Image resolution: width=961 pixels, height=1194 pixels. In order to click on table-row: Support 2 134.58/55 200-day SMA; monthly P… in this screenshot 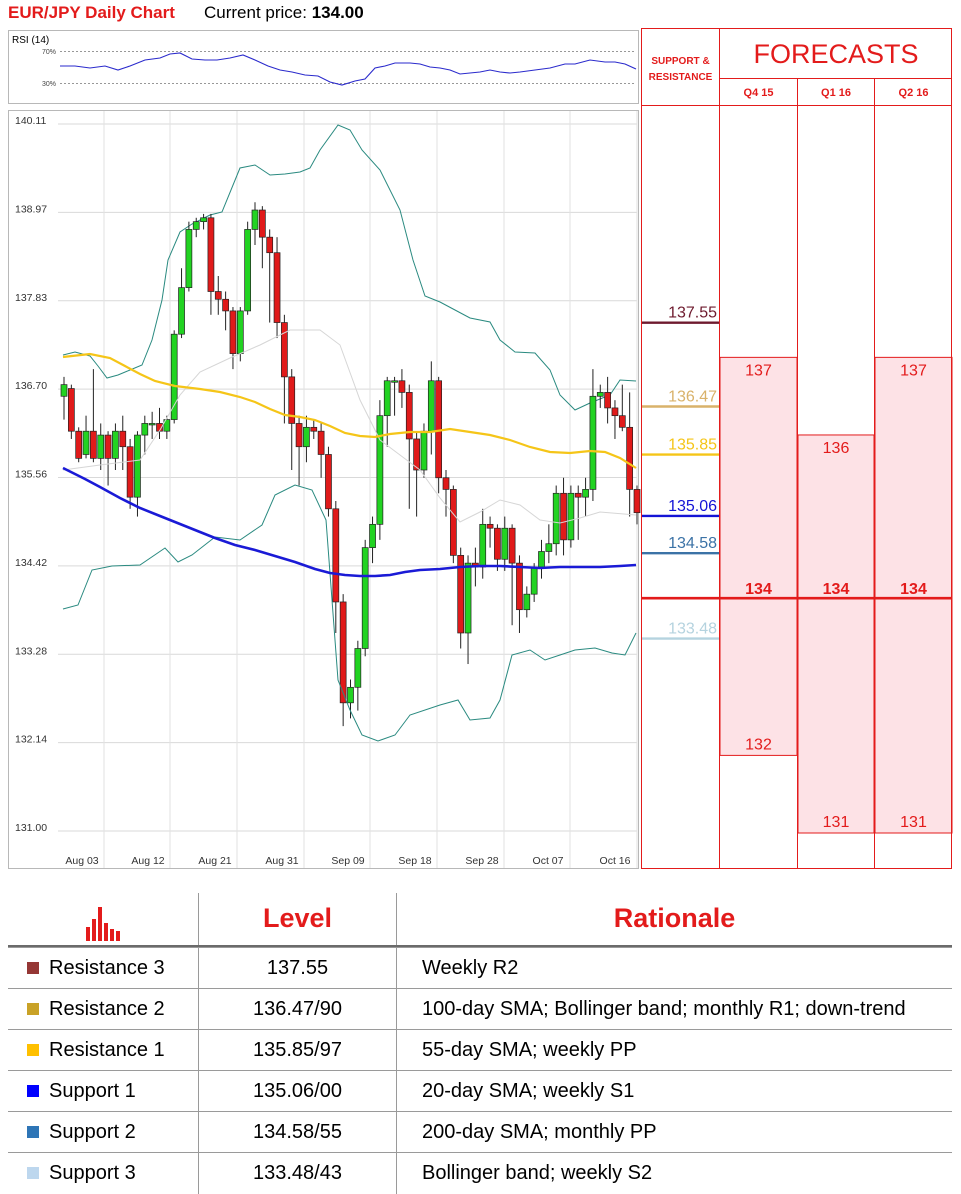, I will do `click(480, 1132)`.